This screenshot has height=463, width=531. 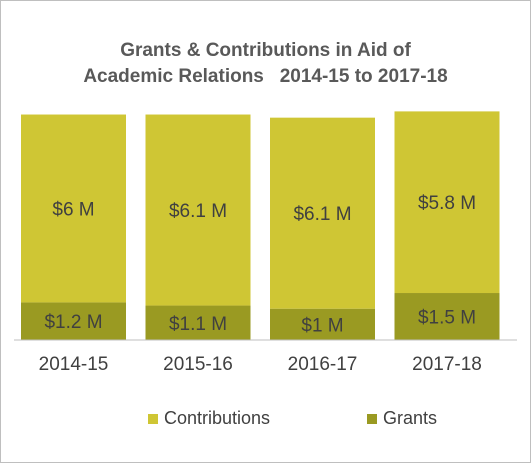 I want to click on data-label-grants-2016-17: $1 M, so click(x=322, y=325).